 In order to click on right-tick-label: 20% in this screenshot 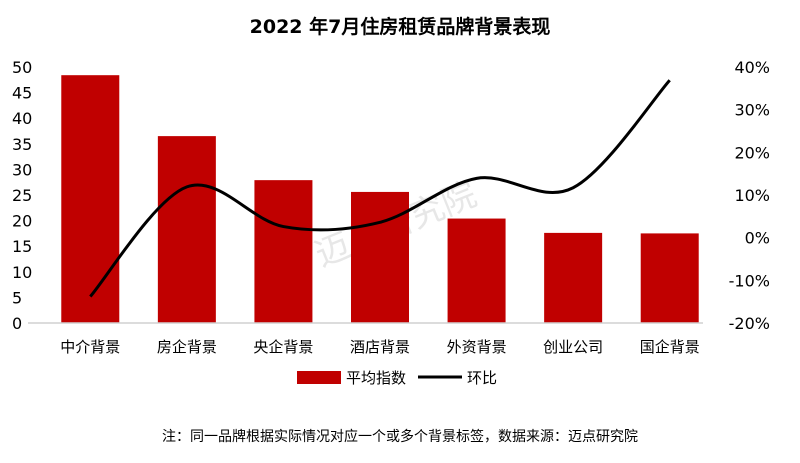, I will do `click(752, 152)`.